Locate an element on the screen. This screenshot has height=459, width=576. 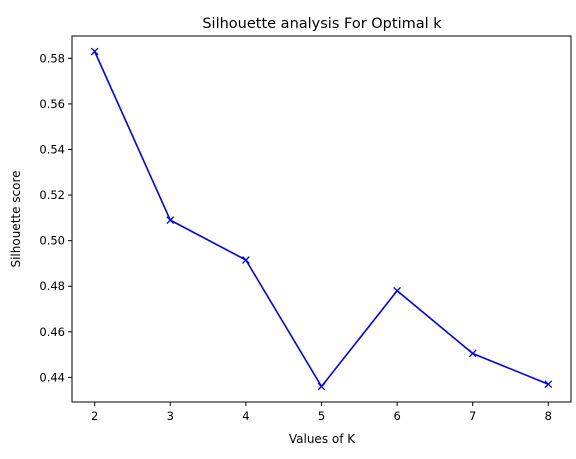
x-tick-label: 7 is located at coordinates (472, 416).